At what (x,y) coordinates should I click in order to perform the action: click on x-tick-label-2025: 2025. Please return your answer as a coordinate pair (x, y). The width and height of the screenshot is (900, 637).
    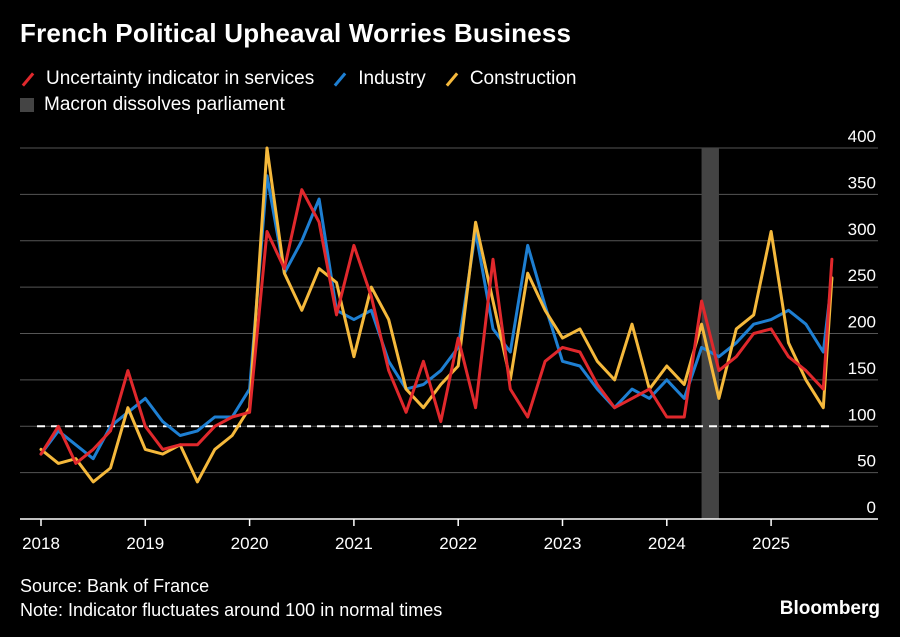
    Looking at the image, I should click on (771, 543).